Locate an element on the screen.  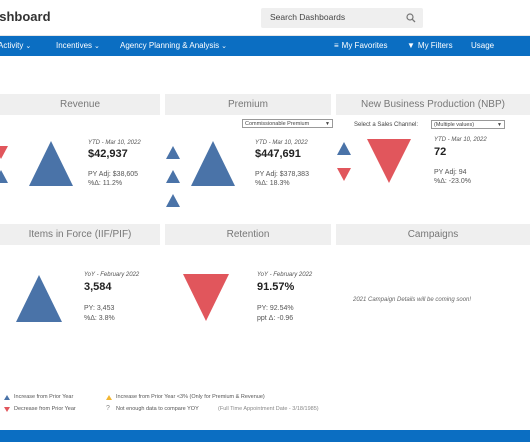
retention-value: 91.57% is located at coordinates (276, 287).